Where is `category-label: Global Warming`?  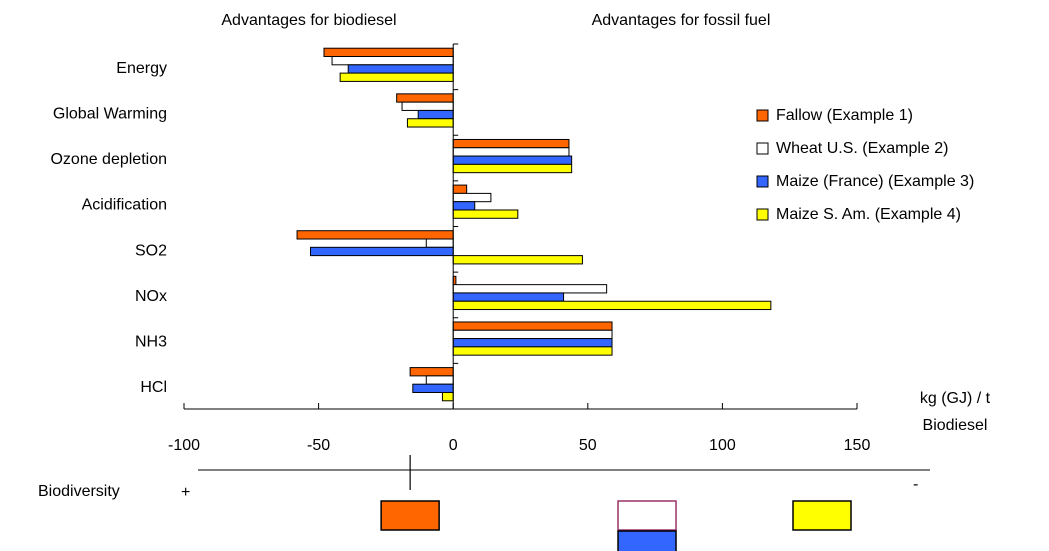 category-label: Global Warming is located at coordinates (110, 113).